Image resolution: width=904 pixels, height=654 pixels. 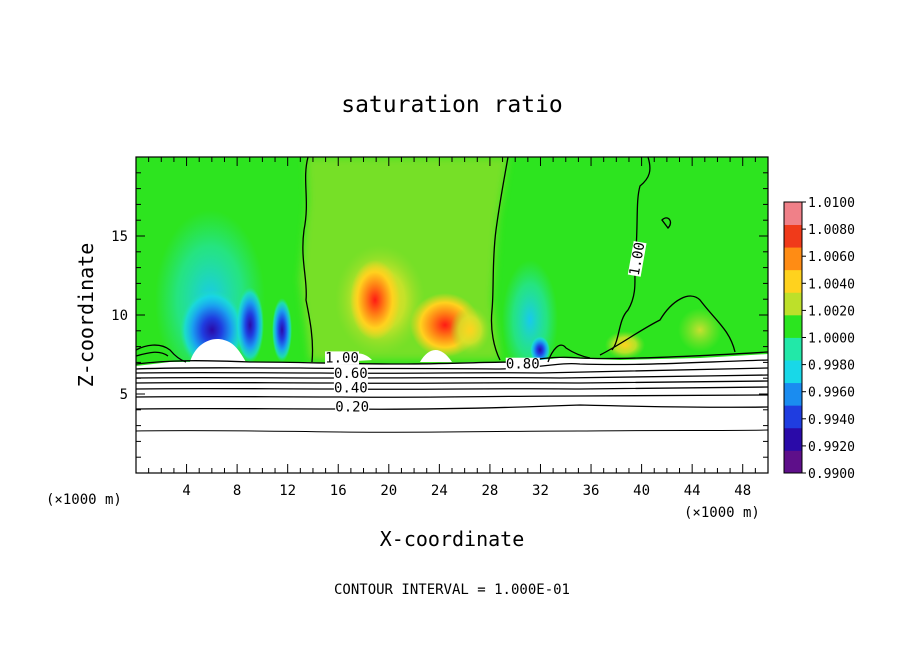 I want to click on subsaturated-layer, so click(x=452, y=413).